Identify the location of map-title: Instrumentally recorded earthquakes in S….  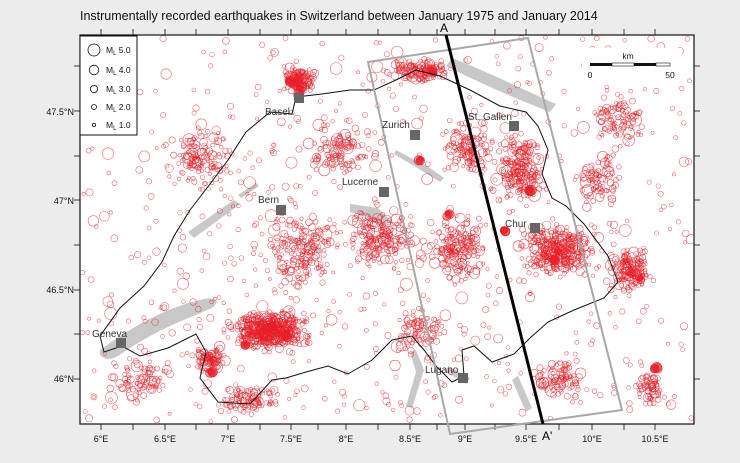
(339, 16).